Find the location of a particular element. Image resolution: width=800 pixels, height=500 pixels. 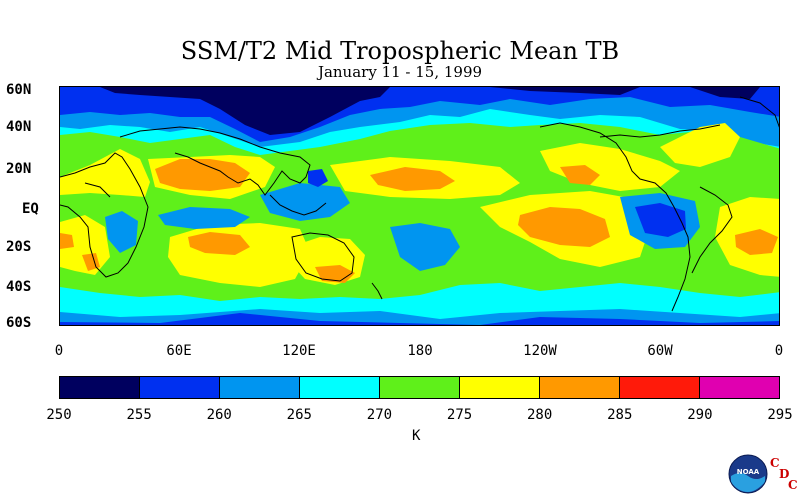

lat-label-40n: 40N is located at coordinates (19, 127).